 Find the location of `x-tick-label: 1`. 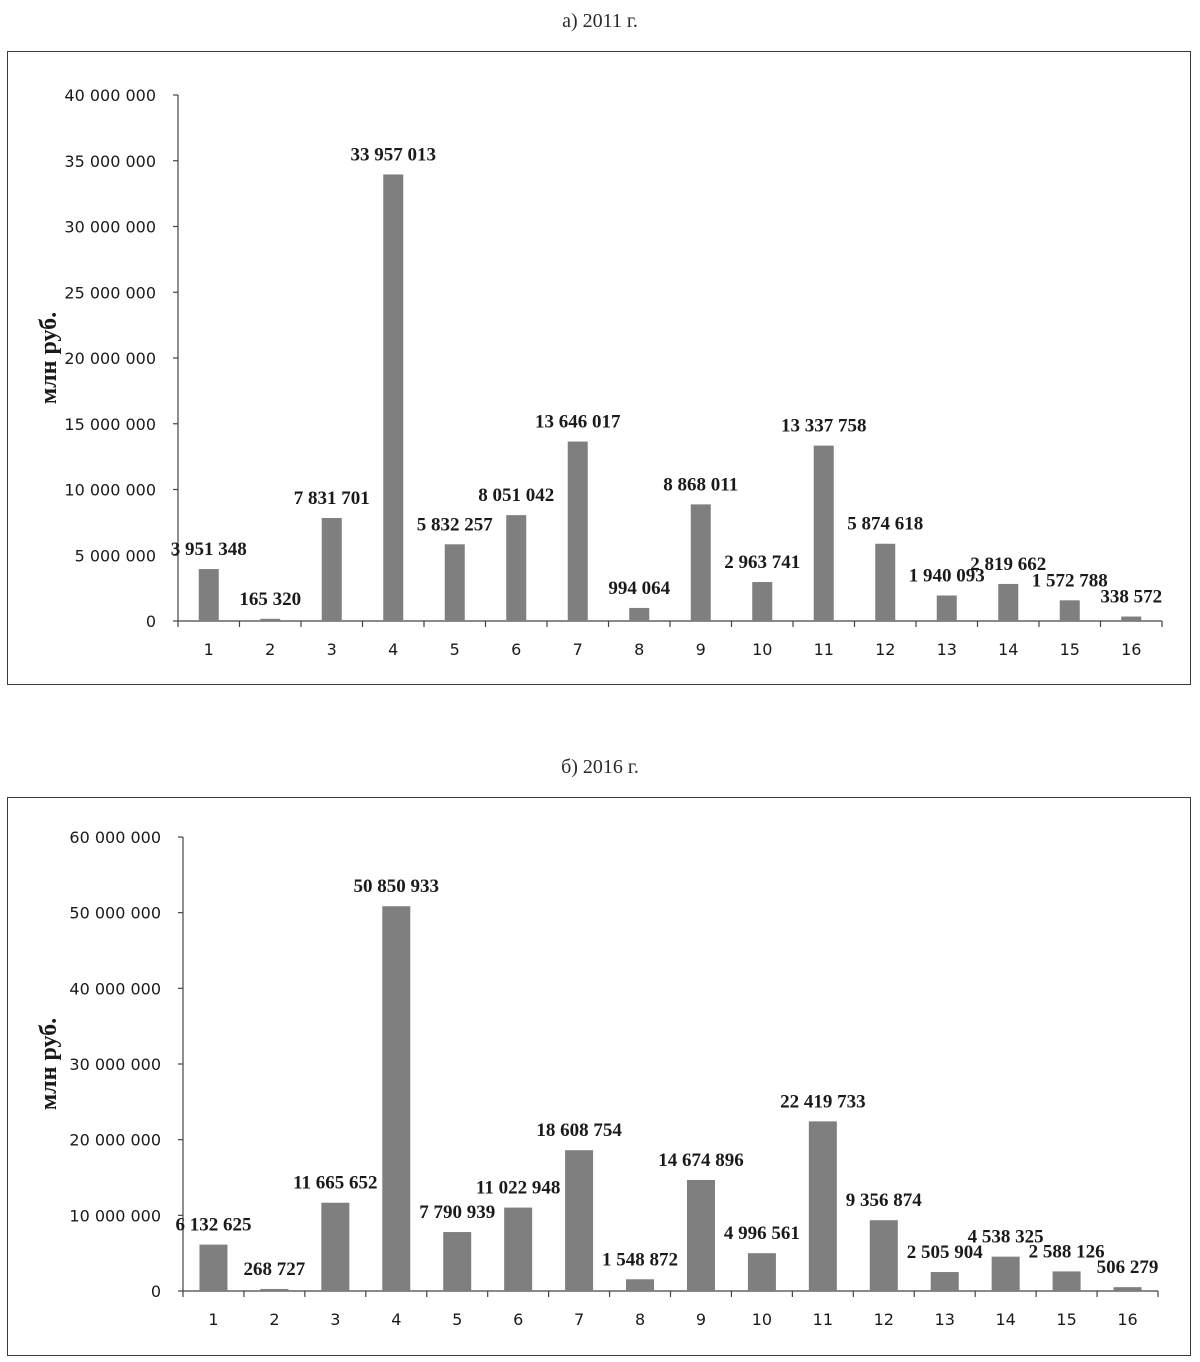

x-tick-label: 1 is located at coordinates (209, 649).